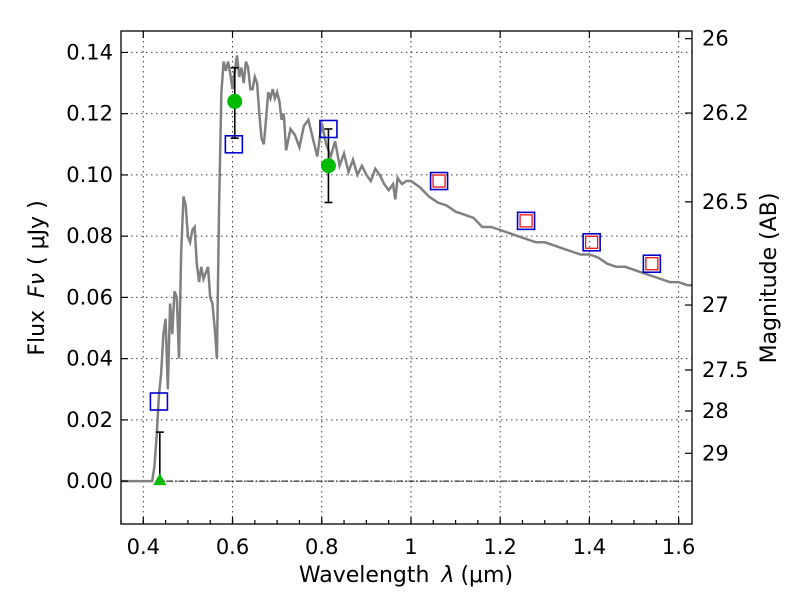 The width and height of the screenshot is (800, 600). I want to click on y-tick-label: 0.06, so click(89, 297).